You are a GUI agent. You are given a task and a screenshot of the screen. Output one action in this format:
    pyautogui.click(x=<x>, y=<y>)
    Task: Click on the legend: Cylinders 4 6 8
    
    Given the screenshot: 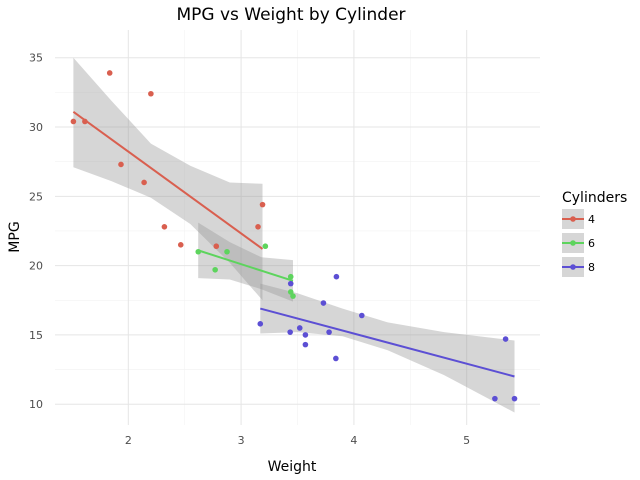 What is the action you would take?
    pyautogui.click(x=594, y=233)
    